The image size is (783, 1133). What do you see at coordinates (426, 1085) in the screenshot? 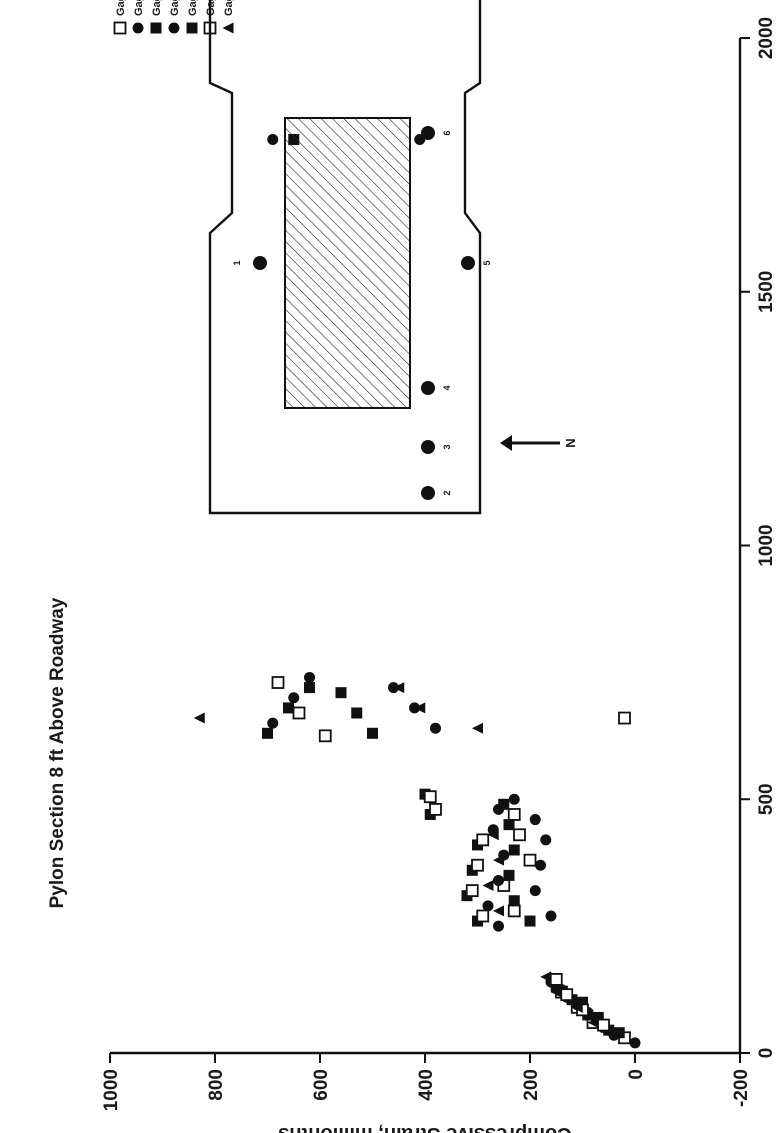
I see `y-tick-label: 400` at bounding box center [426, 1085].